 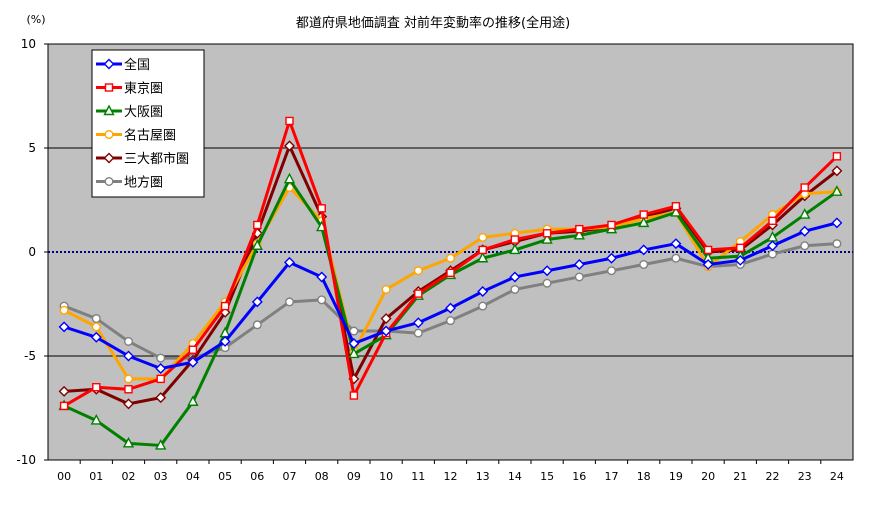 What do you see at coordinates (28, 44) in the screenshot?
I see `y-tick-label: 10` at bounding box center [28, 44].